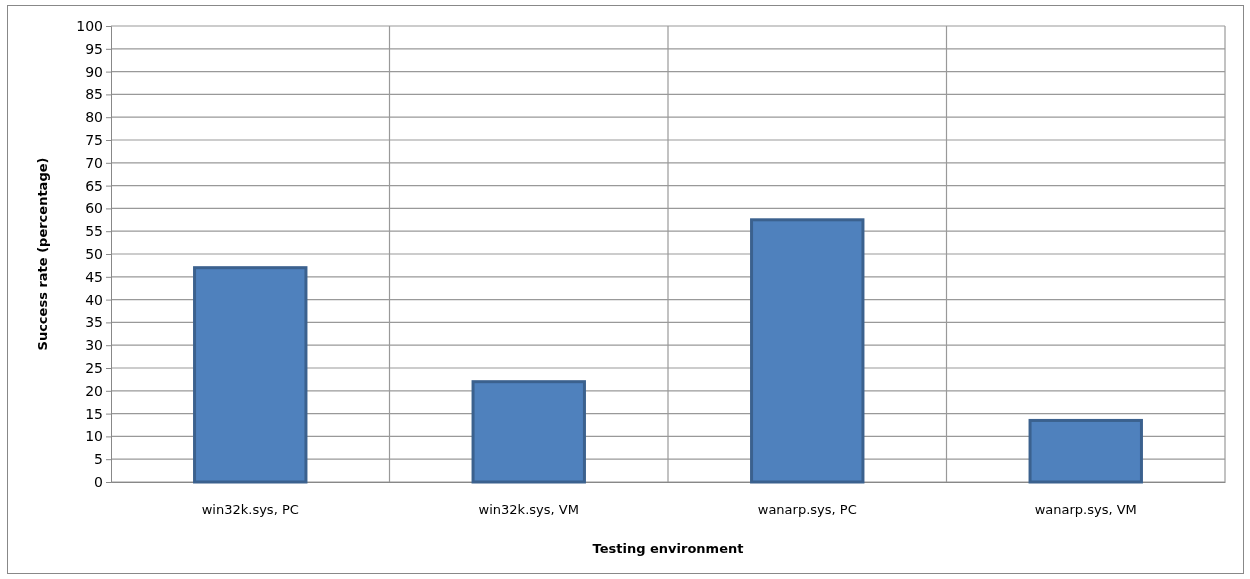  I want to click on y-tick-label: 50, so click(94, 253).